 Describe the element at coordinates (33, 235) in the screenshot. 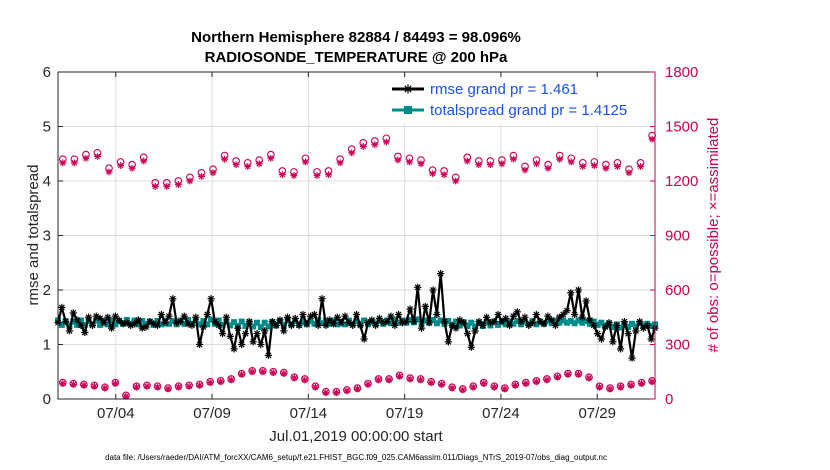

I see `left-y-axis-label: rmse and totalspread` at that location.